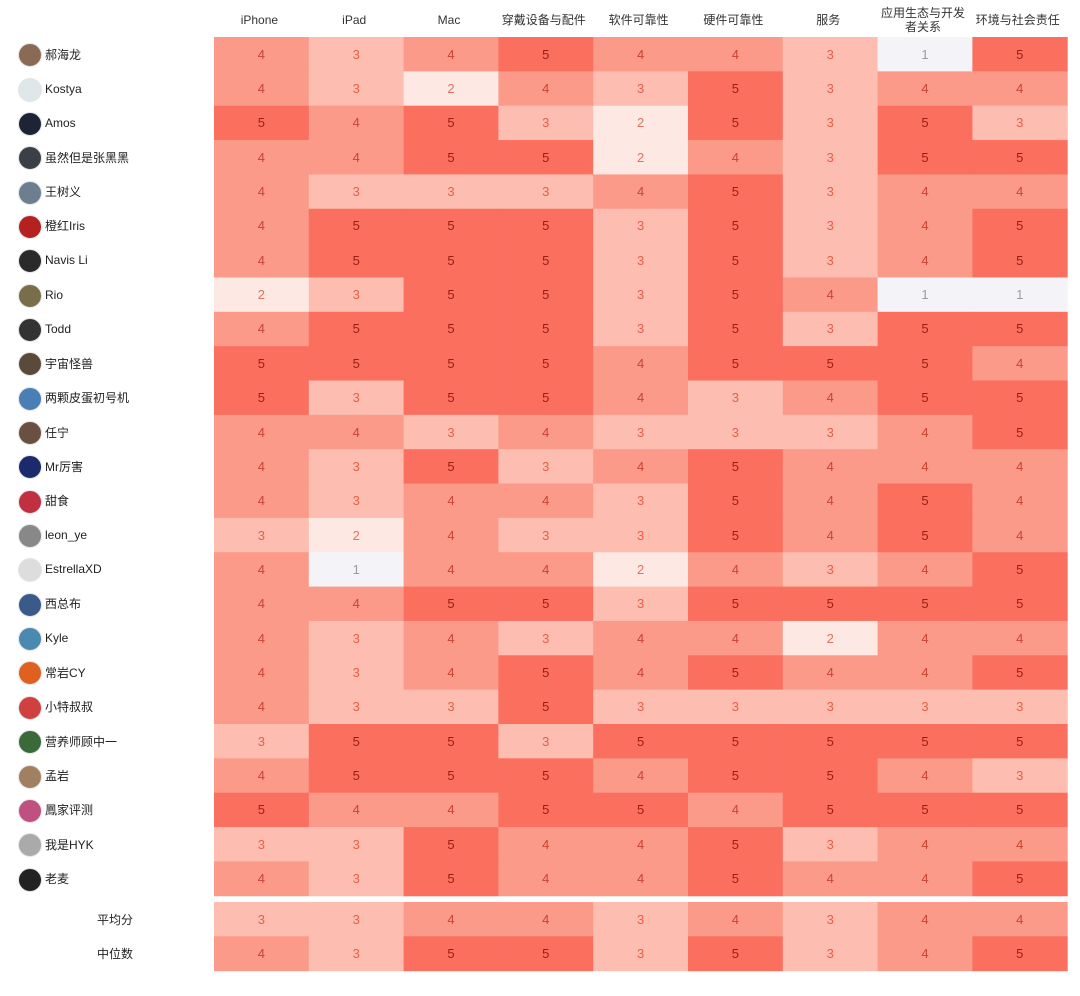 The image size is (1080, 996). What do you see at coordinates (65, 672) in the screenshot?
I see `row-label: 常岩CY` at bounding box center [65, 672].